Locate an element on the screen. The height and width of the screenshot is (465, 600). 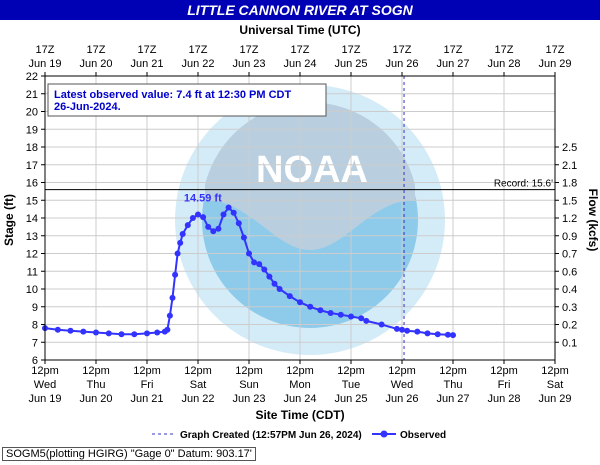
left-tick-label: 22 is located at coordinates (32, 77).